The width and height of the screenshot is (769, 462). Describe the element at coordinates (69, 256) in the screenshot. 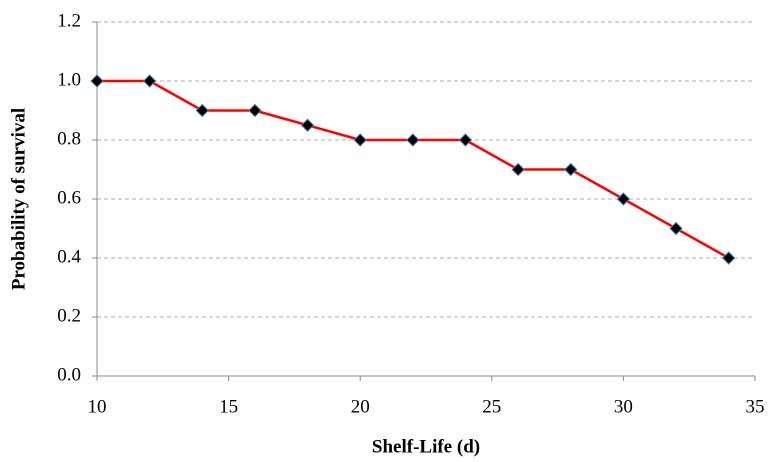

I see `y-tick-label: 0.4` at that location.